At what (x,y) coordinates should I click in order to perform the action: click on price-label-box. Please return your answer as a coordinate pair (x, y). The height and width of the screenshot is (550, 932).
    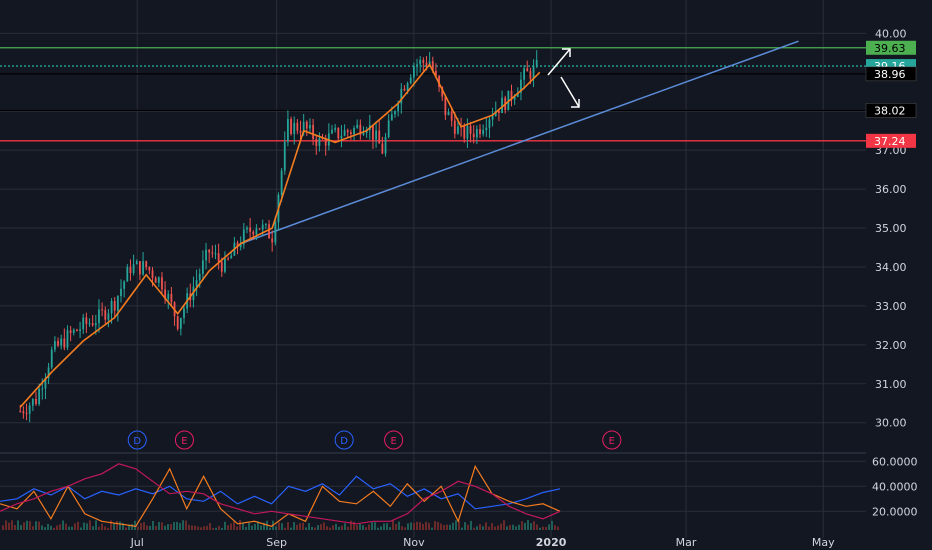
    Looking at the image, I should click on (891, 140).